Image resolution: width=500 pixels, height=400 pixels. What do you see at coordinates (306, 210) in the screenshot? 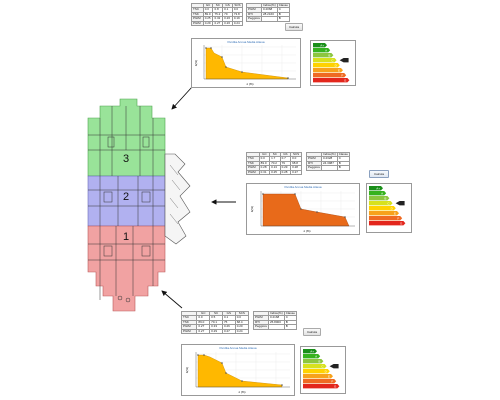
I see `panel-2-loss-area` at bounding box center [306, 210].